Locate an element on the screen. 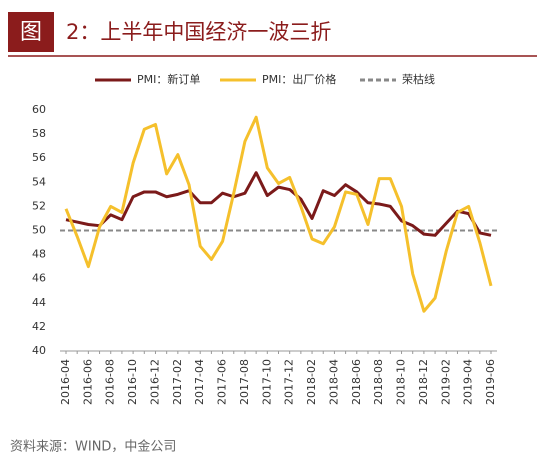 The height and width of the screenshot is (469, 545). x-tick-label: 2018-10 is located at coordinates (401, 382).